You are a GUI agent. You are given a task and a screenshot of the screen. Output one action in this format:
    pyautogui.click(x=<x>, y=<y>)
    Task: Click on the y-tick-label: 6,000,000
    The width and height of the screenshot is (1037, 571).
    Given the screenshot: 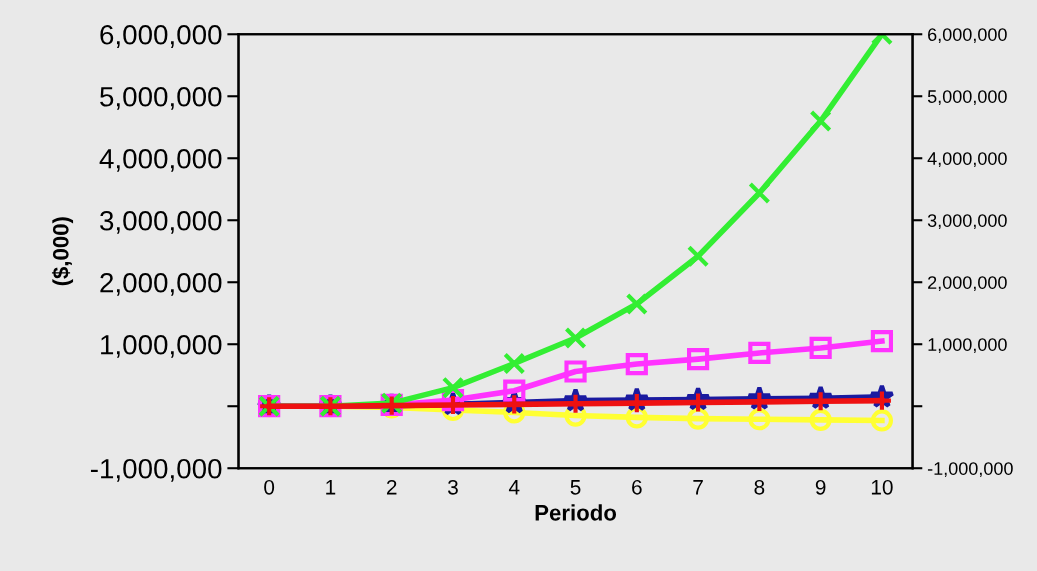 What is the action you would take?
    pyautogui.click(x=161, y=36)
    